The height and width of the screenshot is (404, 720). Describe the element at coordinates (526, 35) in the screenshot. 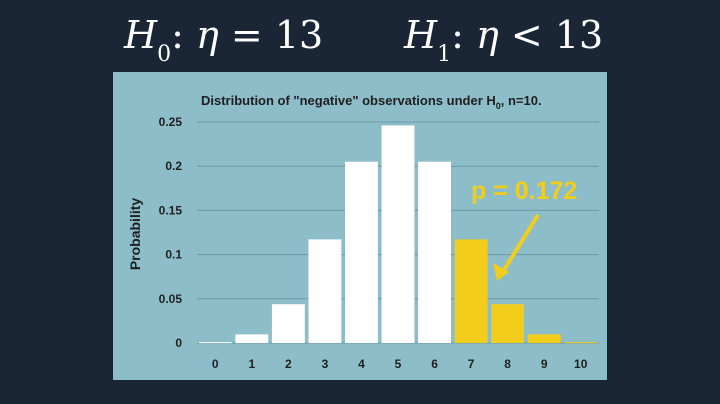

I see `h1-relation: <` at that location.